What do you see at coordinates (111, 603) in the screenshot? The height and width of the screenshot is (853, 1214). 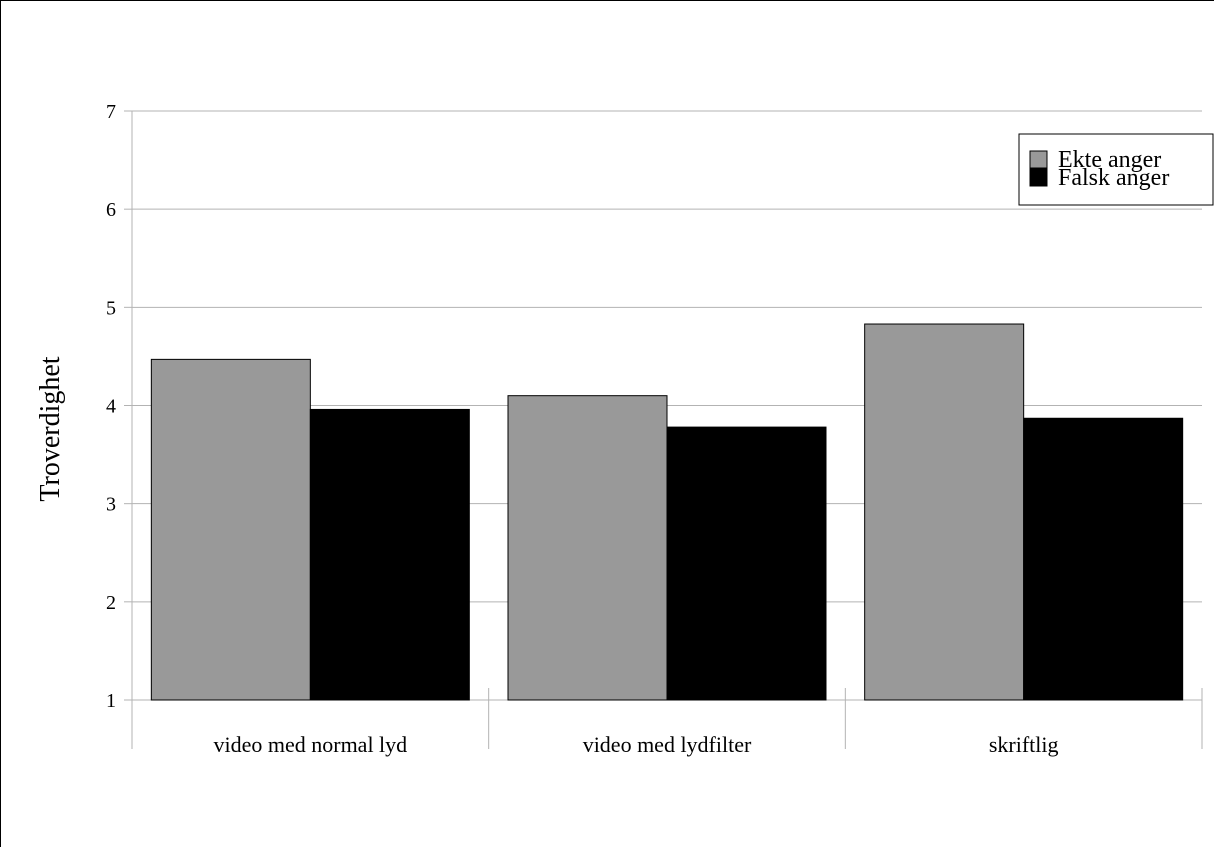 I see `y-tick-label: 2` at bounding box center [111, 603].